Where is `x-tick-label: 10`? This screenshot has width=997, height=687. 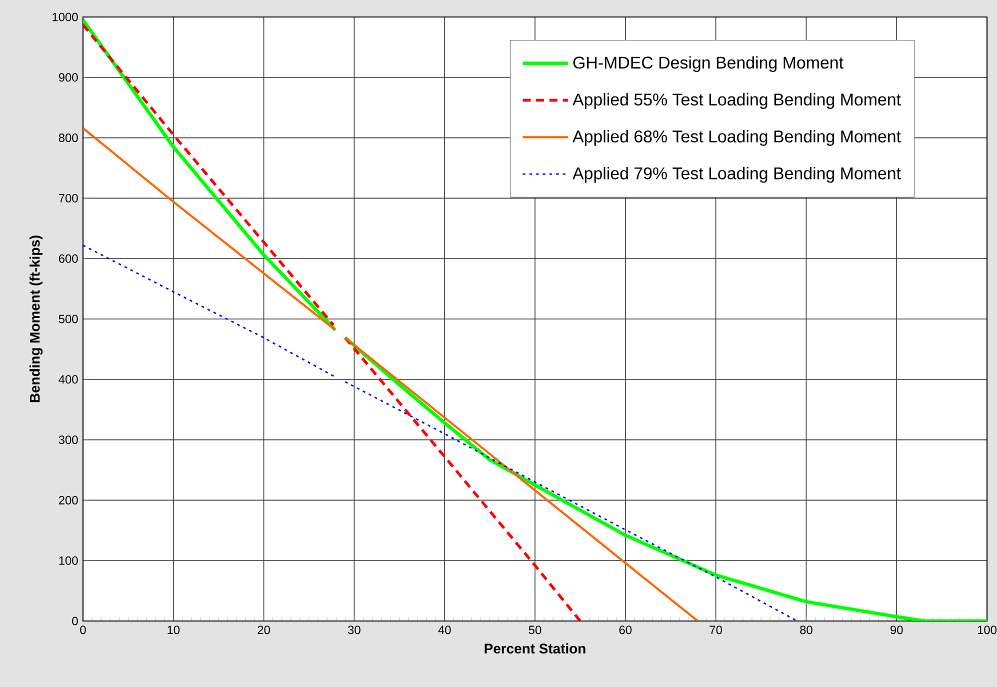
x-tick-label: 10 is located at coordinates (174, 630).